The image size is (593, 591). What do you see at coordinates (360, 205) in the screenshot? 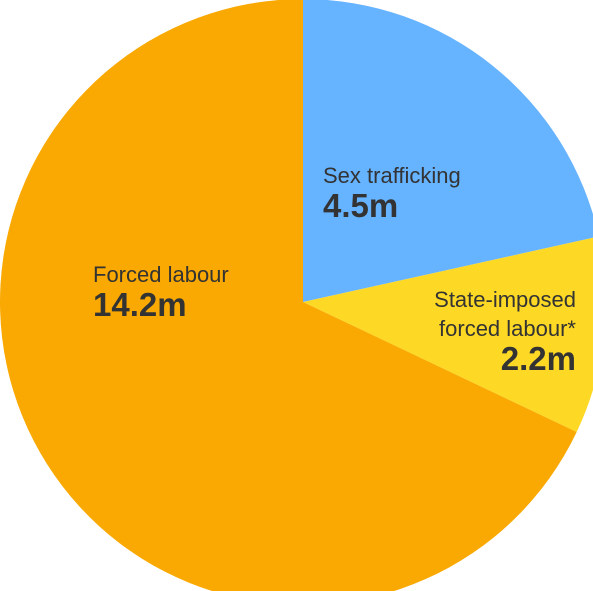
I see `slice-value-label: 4.5m` at bounding box center [360, 205].